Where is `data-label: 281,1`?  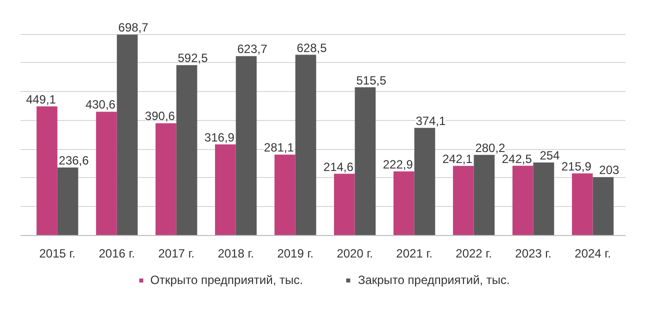 data-label: 281,1 is located at coordinates (279, 147).